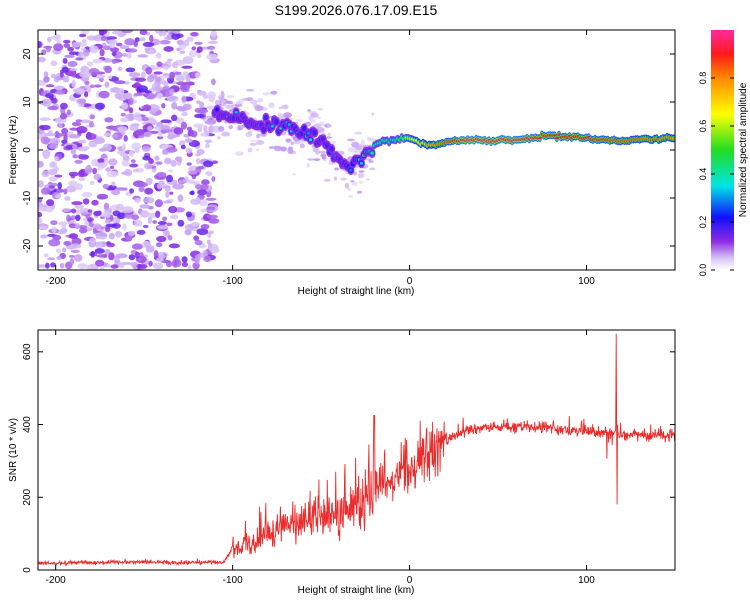 The width and height of the screenshot is (750, 605). What do you see at coordinates (703, 270) in the screenshot?
I see `colorbar-tick-label: 0.0` at bounding box center [703, 270].